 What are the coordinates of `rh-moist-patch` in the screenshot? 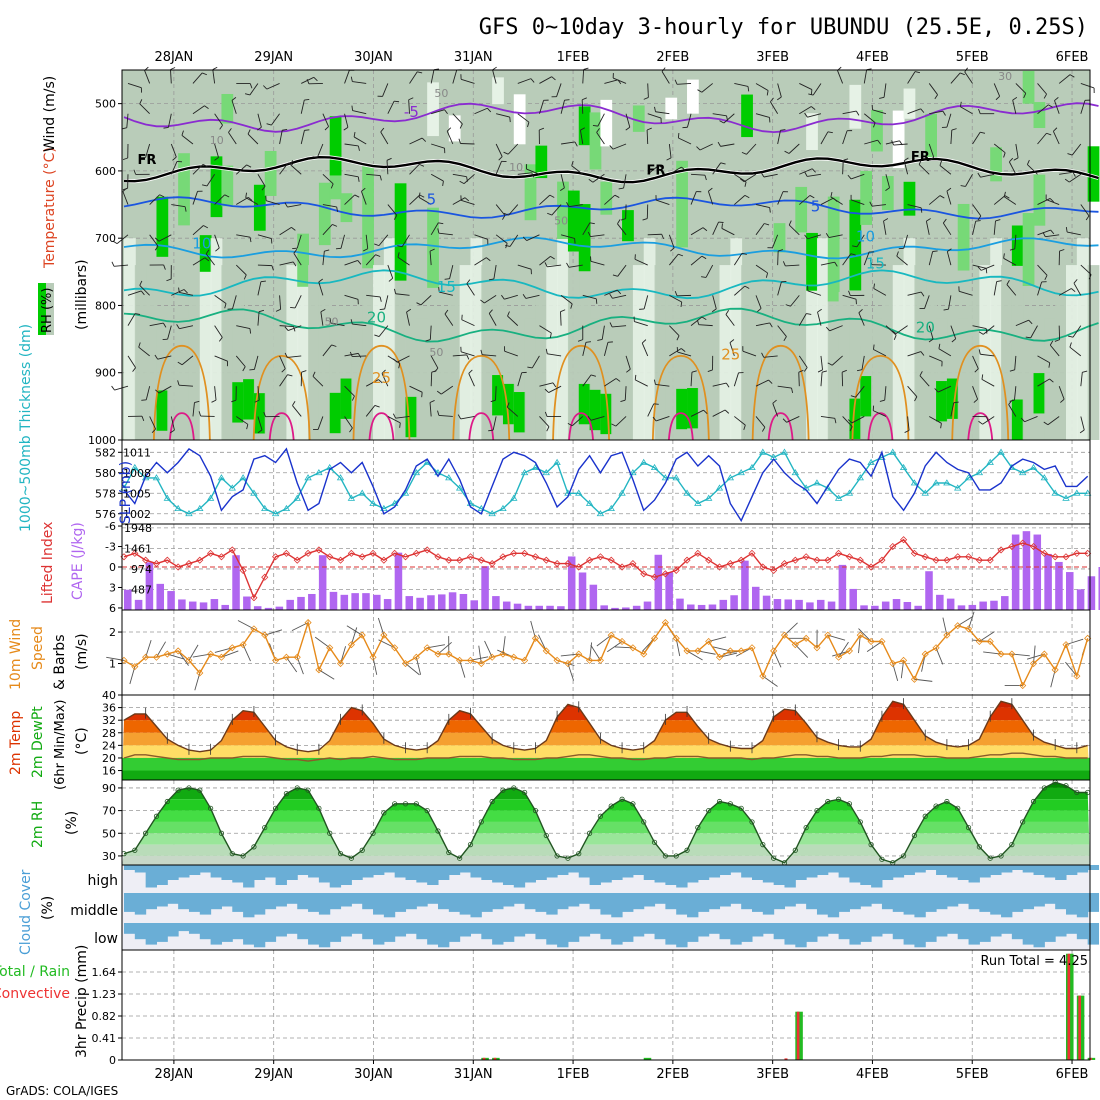 It's located at (584, 238).